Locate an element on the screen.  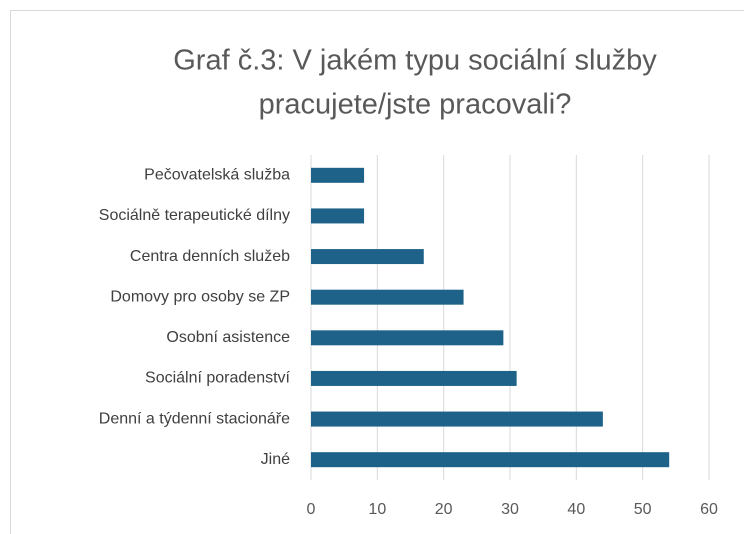
y-tick-label: Osobní asistence is located at coordinates (228, 337).